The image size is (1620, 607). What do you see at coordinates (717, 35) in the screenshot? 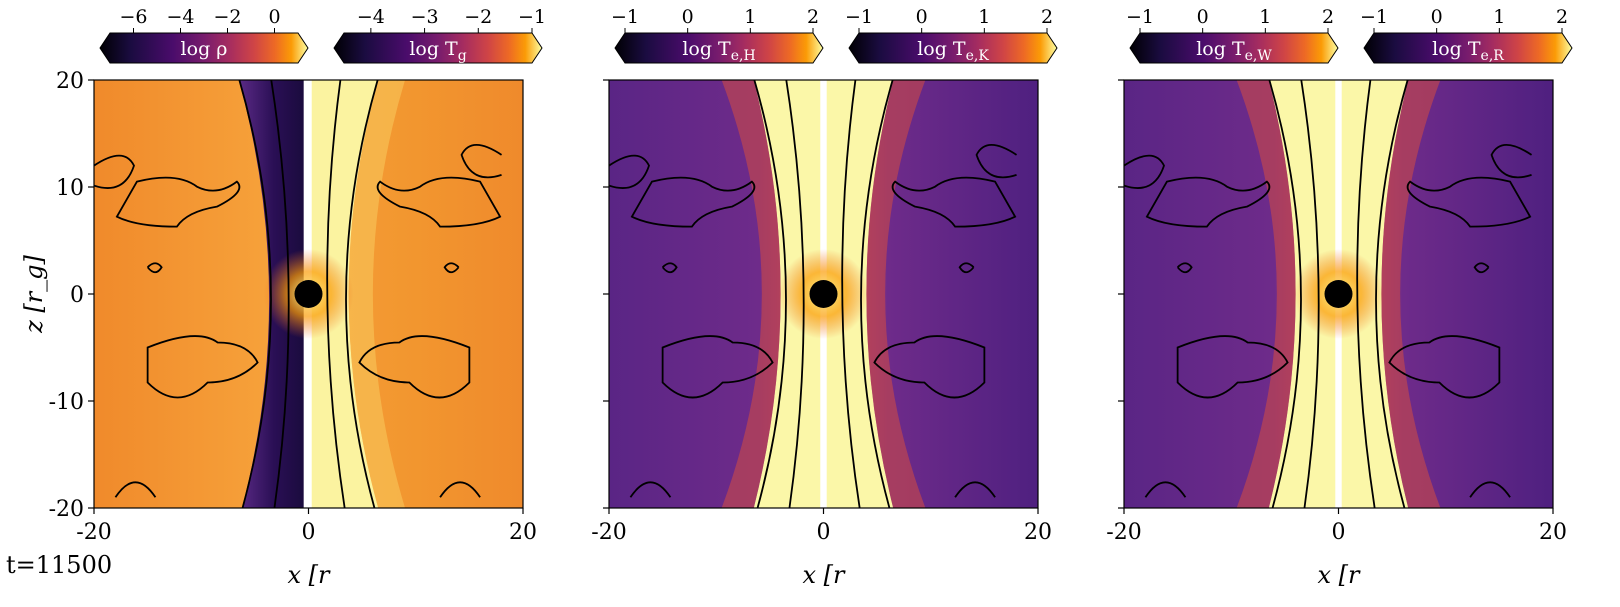
I see `colorbar: −1 0 1 2 log Te,H` at bounding box center [717, 35].